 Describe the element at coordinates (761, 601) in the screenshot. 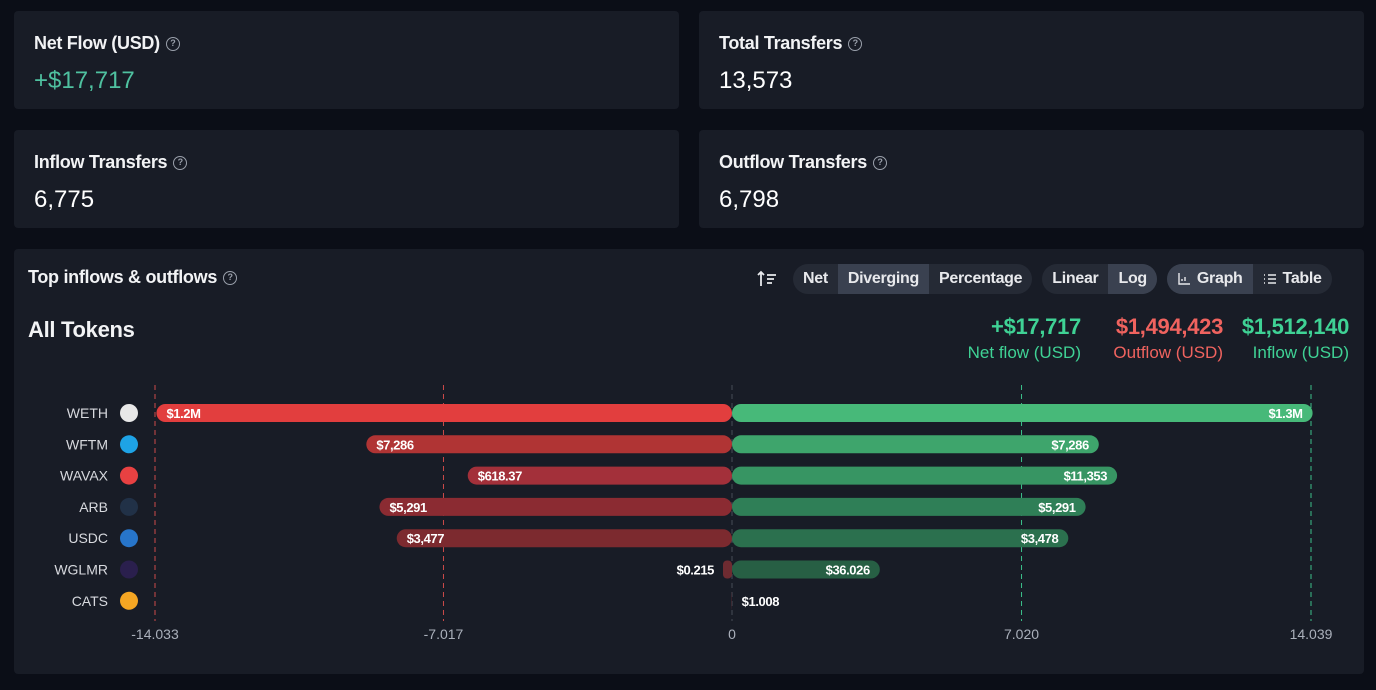

I see `outflow-bar-label: $1.008` at that location.